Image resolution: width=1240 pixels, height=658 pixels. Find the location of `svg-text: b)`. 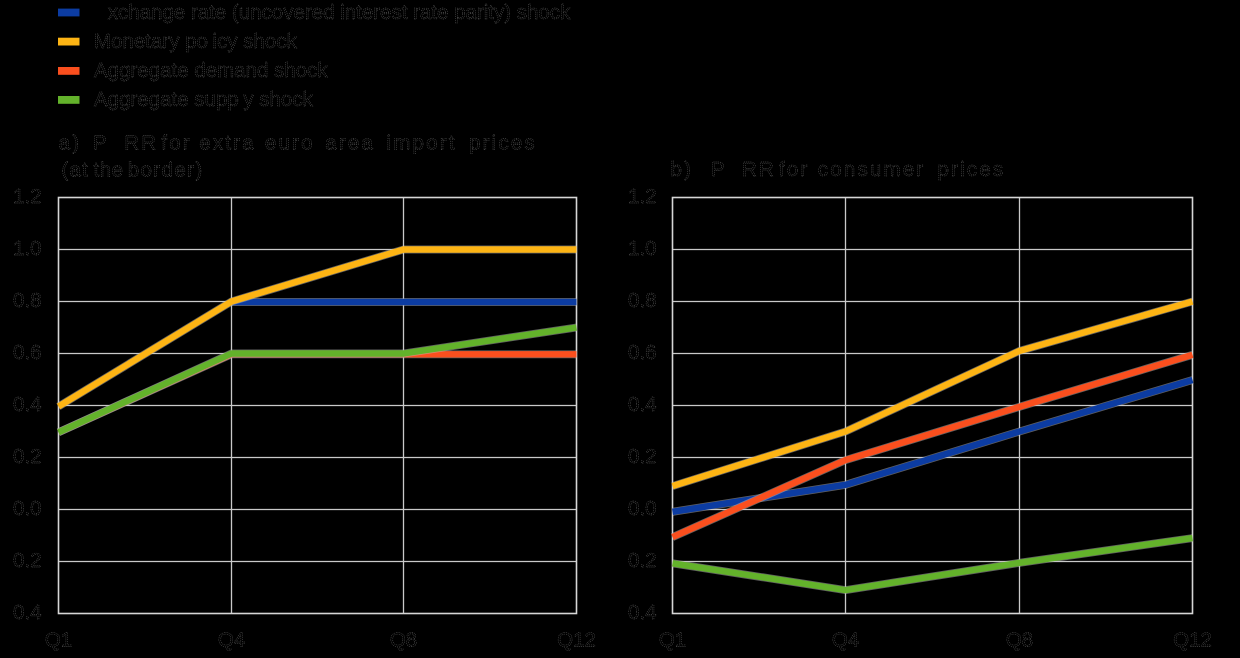

svg-text: b) is located at coordinates (682, 169).